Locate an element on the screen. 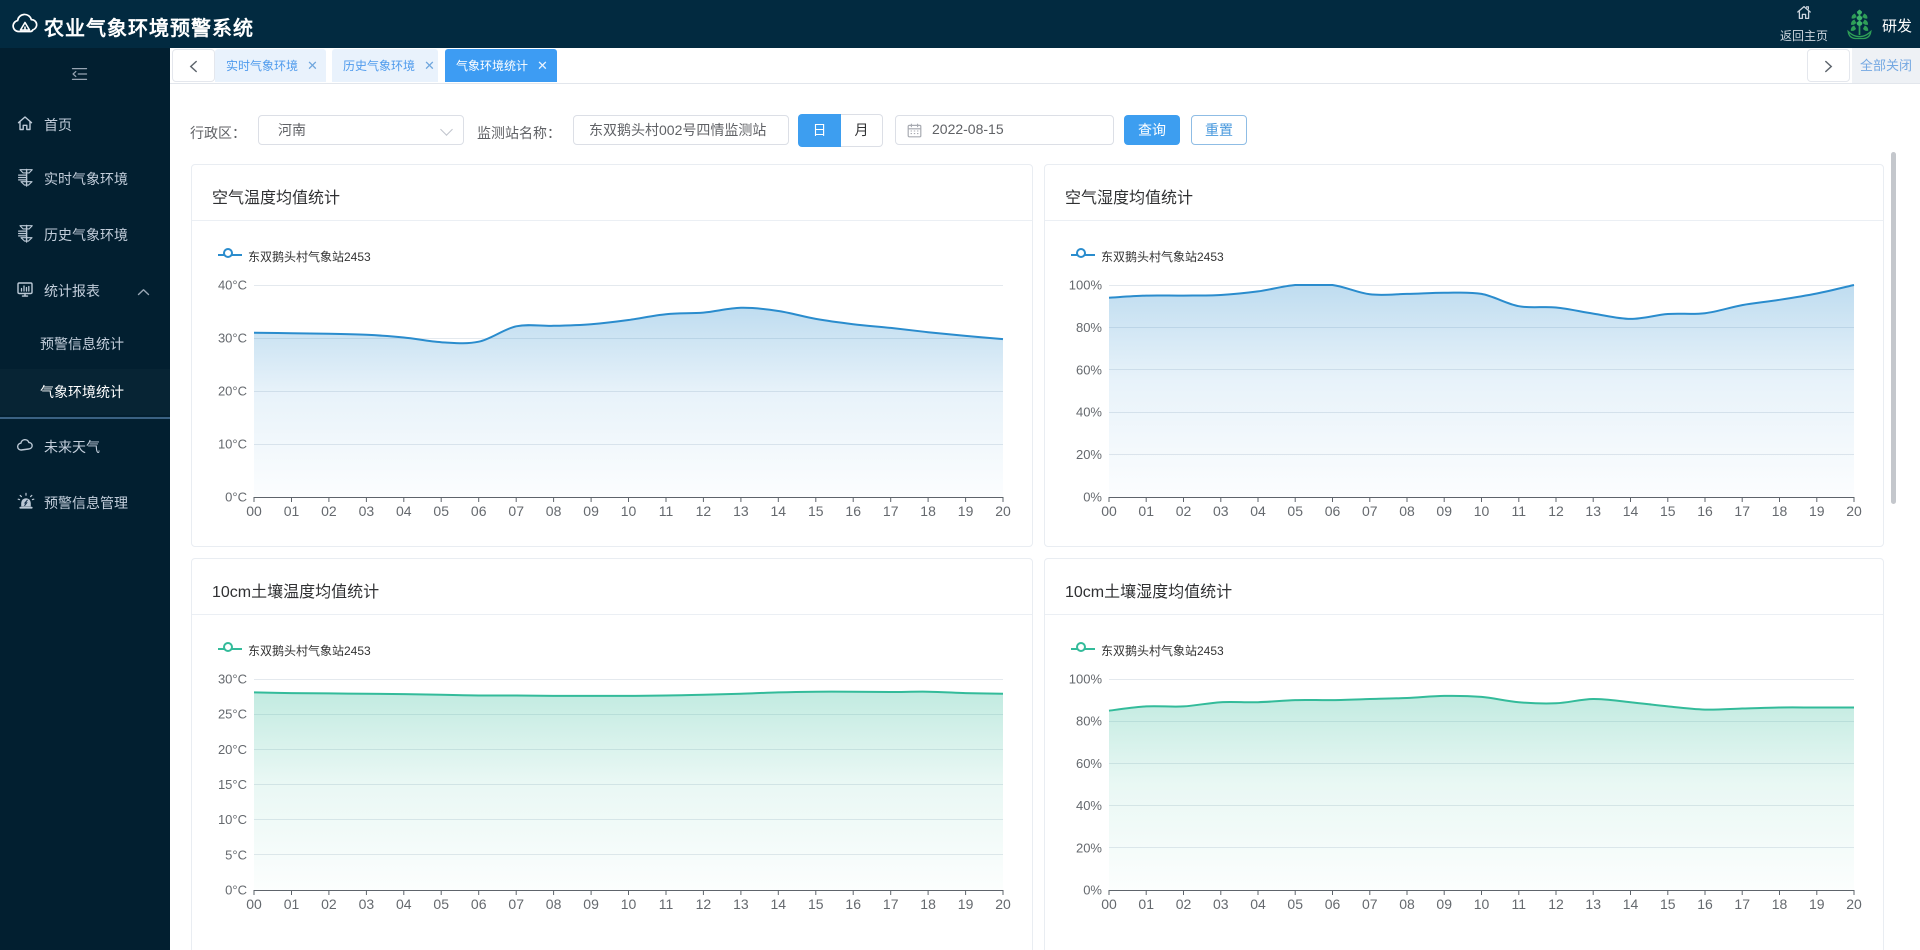  svg-text: 15°C is located at coordinates (232, 784).